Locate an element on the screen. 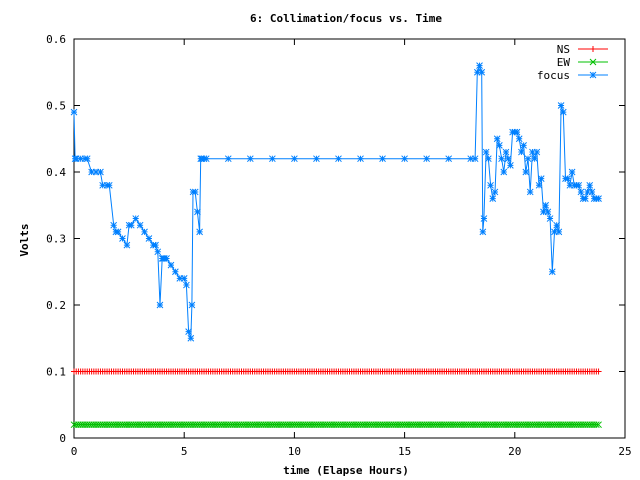  chart-title: 6: Collimation/focus vs. Time is located at coordinates (346, 18).